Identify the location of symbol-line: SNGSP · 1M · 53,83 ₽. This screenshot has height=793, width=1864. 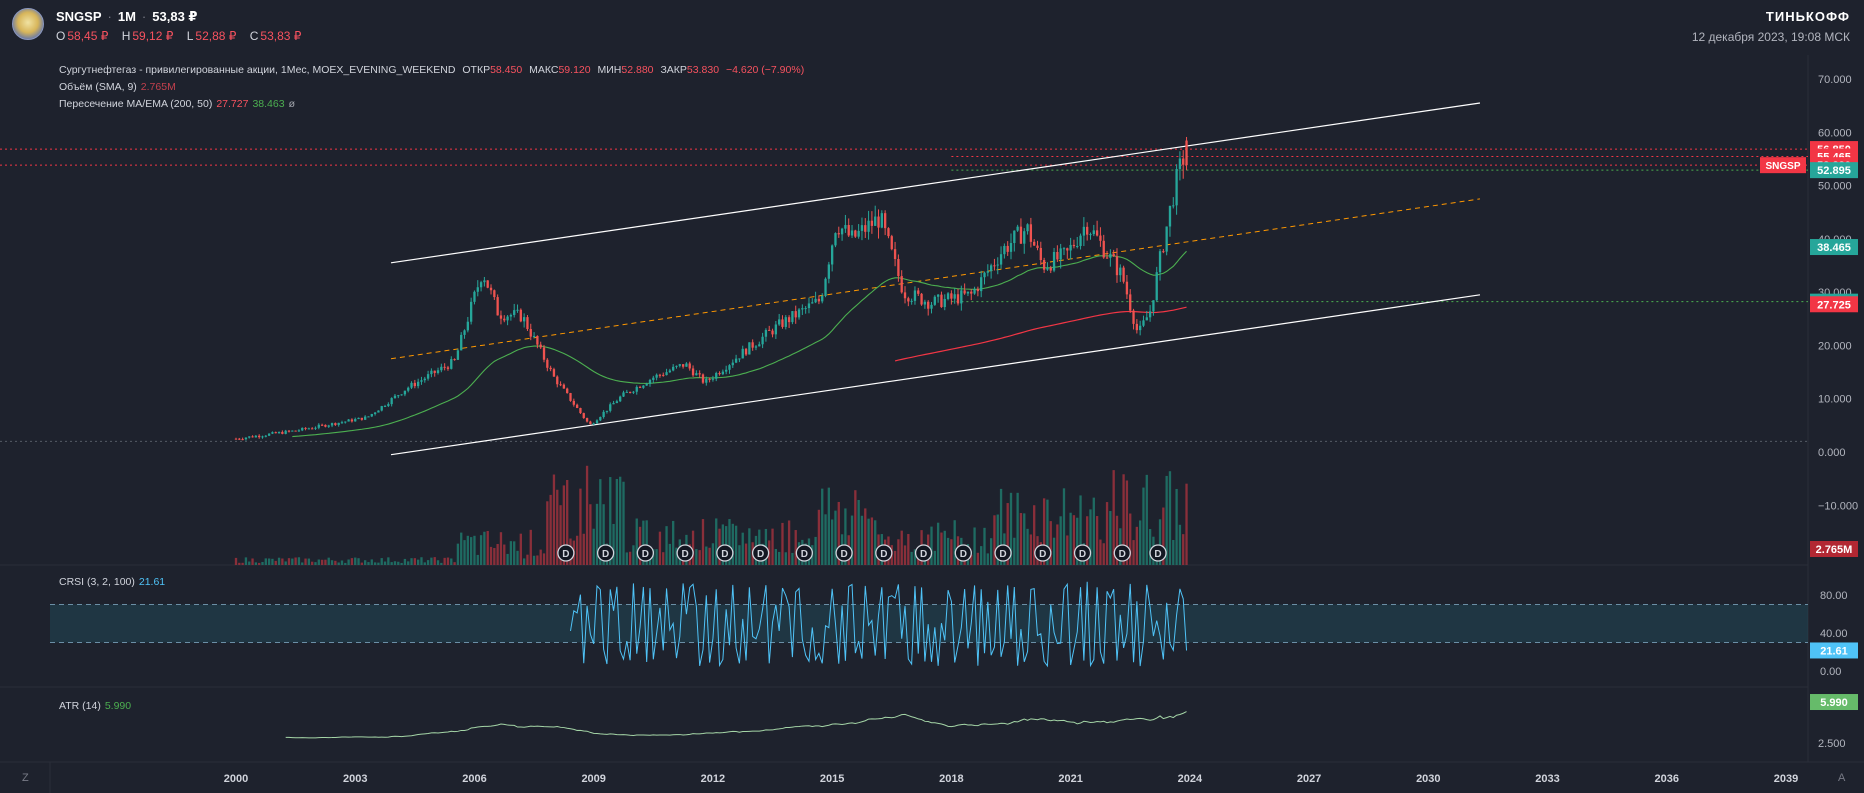
(127, 16).